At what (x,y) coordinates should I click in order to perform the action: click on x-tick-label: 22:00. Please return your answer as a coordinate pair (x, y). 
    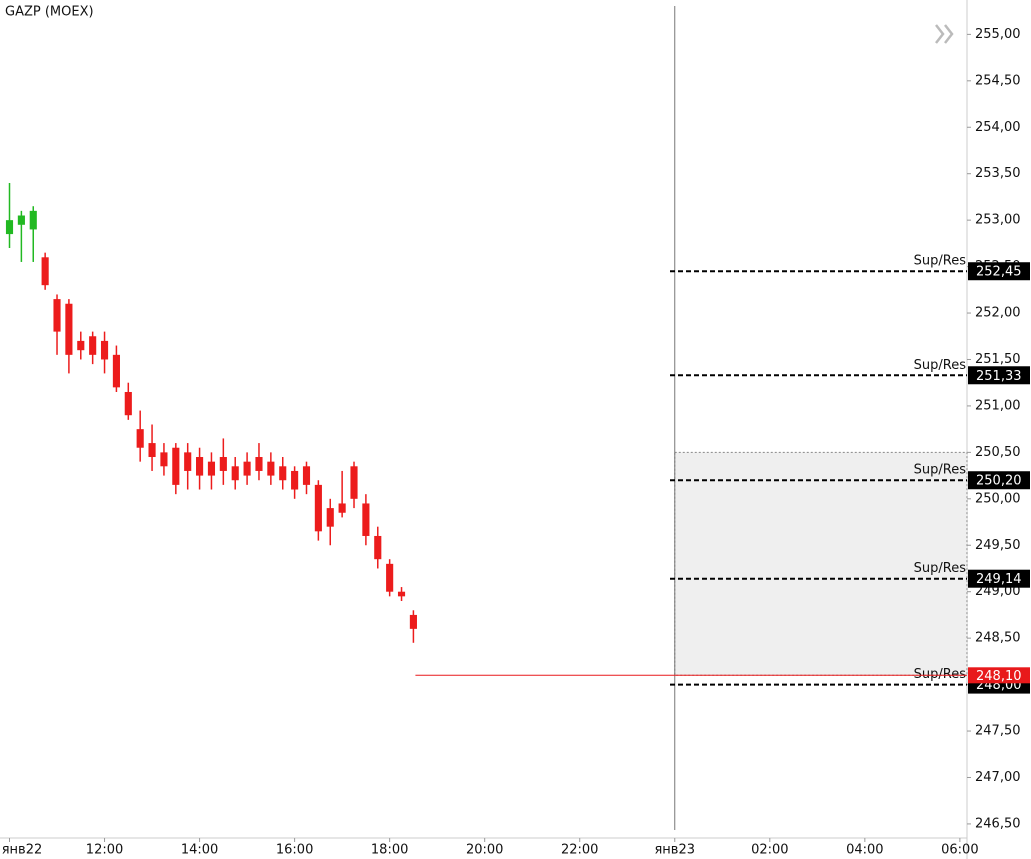
    Looking at the image, I should click on (579, 850).